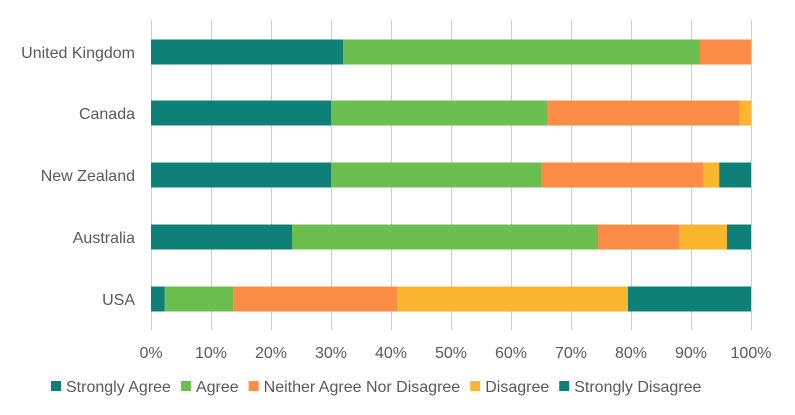 Image resolution: width=795 pixels, height=415 pixels. What do you see at coordinates (362, 387) in the screenshot?
I see `legend-label: Neither Agree Nor Disagree` at bounding box center [362, 387].